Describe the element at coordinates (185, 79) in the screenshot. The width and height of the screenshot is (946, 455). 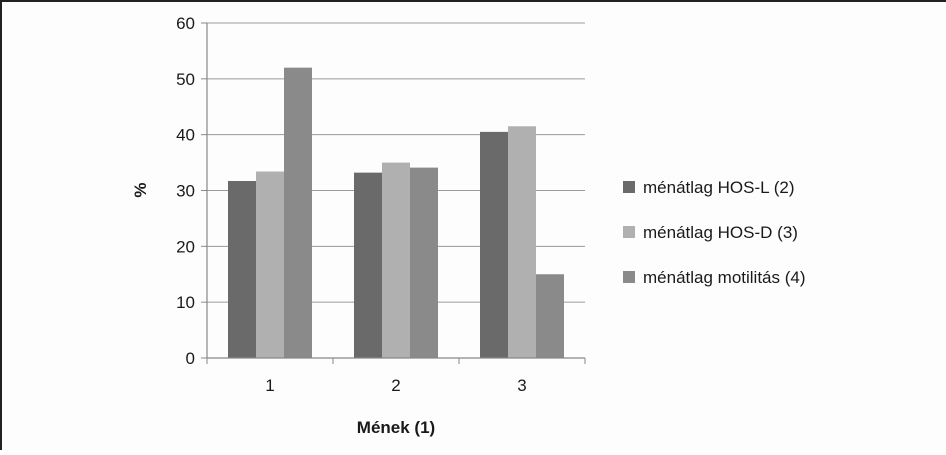
I see `y-tick-label: 50` at that location.